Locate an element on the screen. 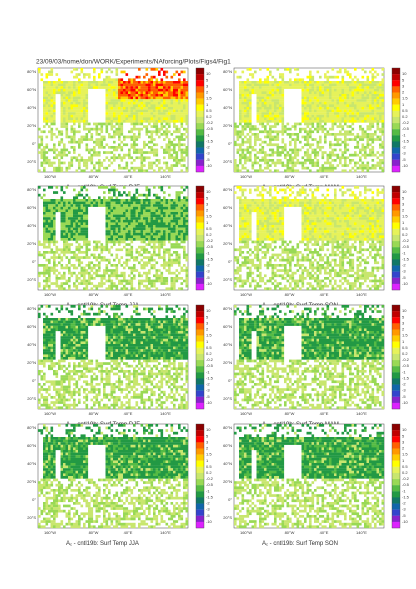  colorbar-label: -1.5 is located at coordinates (210, 140).